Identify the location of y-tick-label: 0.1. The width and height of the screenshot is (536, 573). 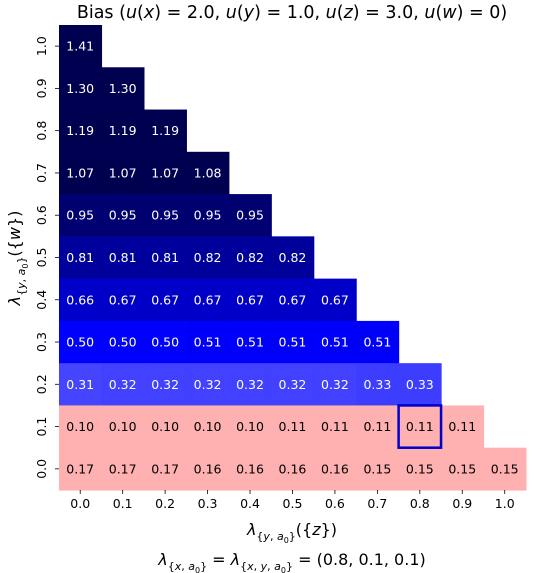
(41, 427).